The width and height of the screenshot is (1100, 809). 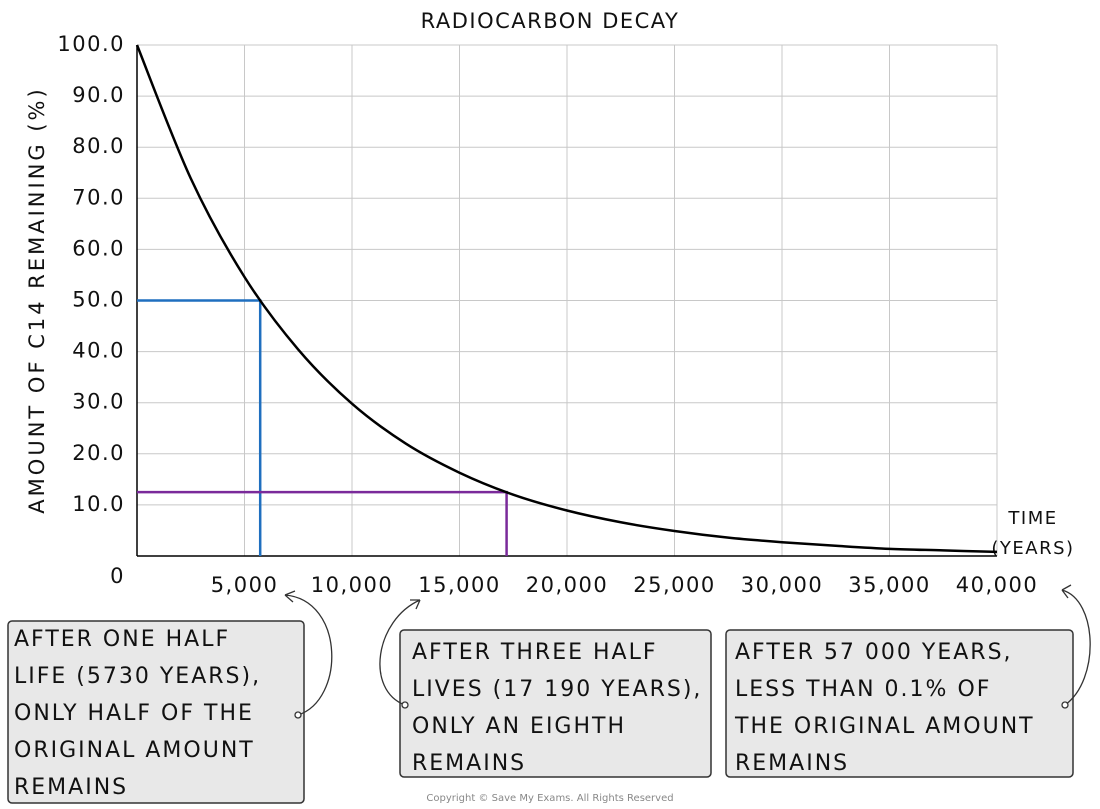 I want to click on callout-arrows, so click(x=687, y=651).